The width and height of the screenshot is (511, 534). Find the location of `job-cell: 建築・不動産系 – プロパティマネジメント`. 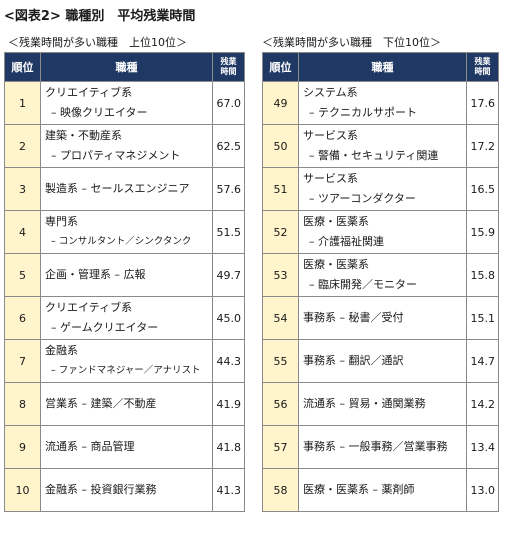

job-cell: 建築・不動産系 – プロパティマネジメント is located at coordinates (126, 146).